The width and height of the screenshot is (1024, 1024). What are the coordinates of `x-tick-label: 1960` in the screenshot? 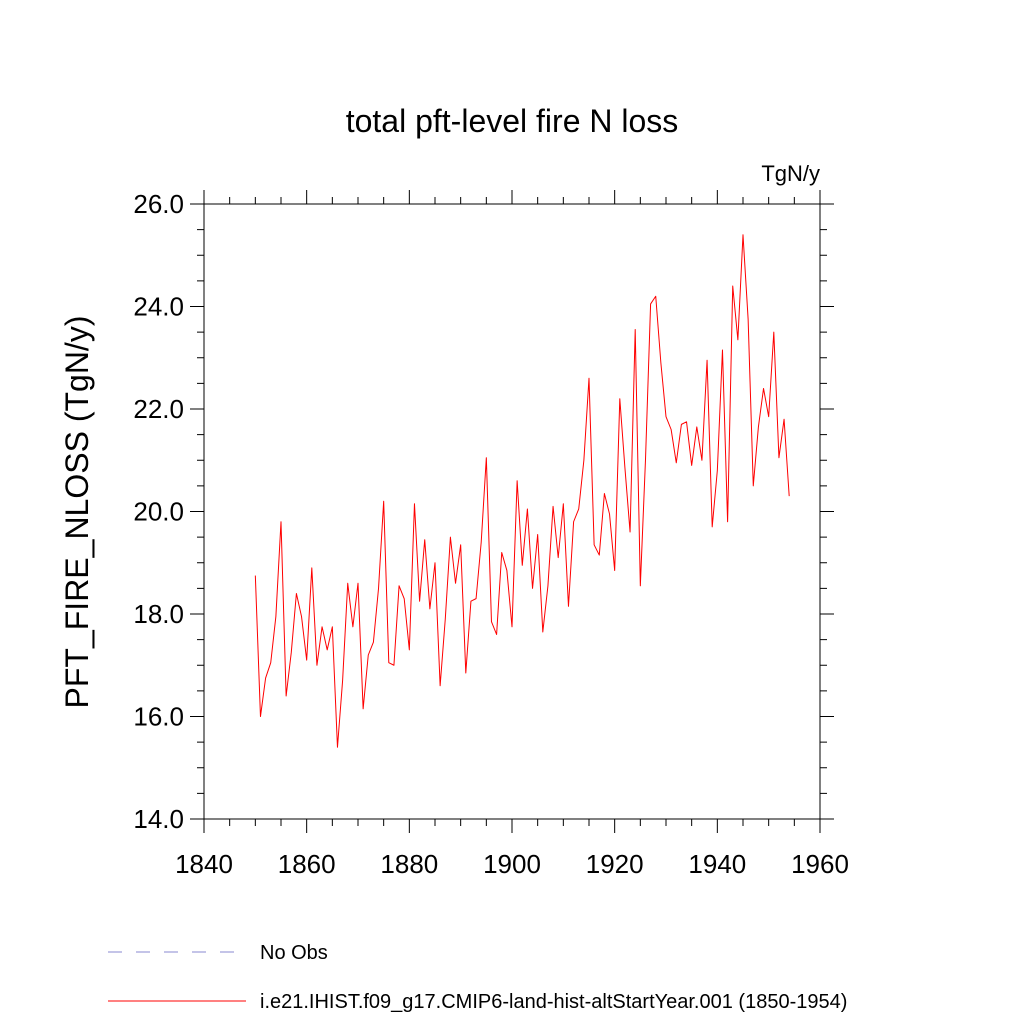 It's located at (820, 864).